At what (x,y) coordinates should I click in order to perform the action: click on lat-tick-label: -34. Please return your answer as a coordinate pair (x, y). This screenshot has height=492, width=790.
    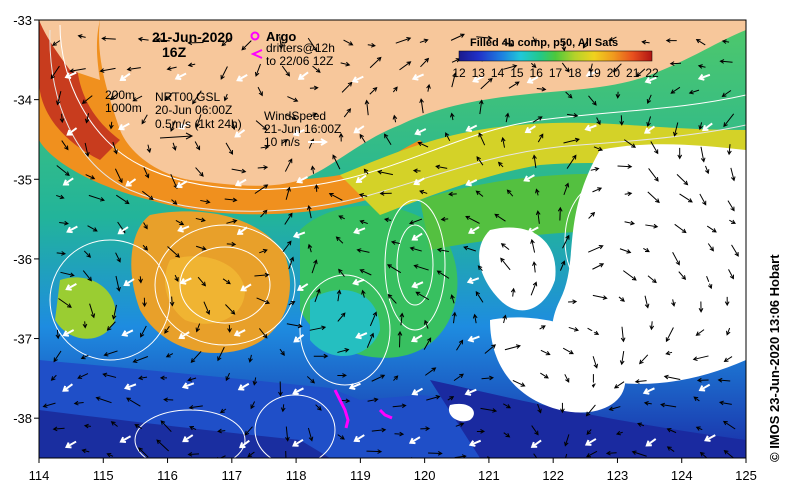
    Looking at the image, I should click on (22, 100).